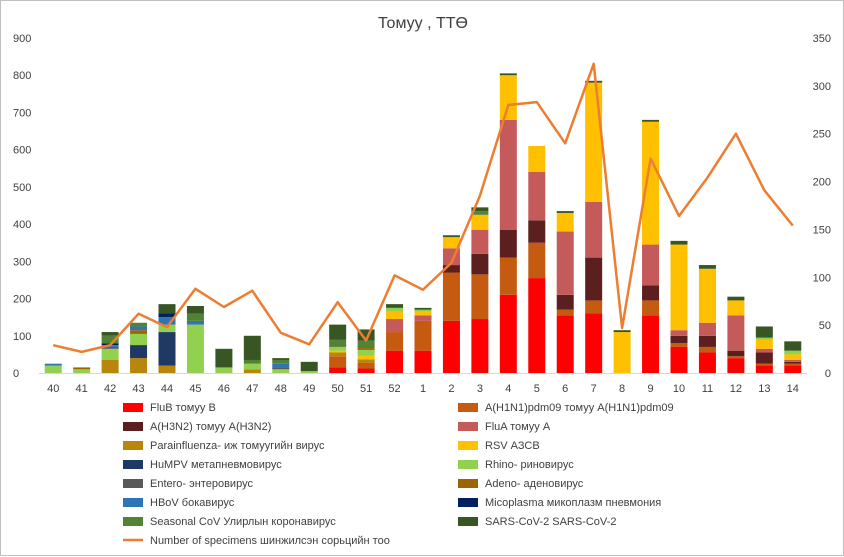 This screenshot has width=844, height=557. What do you see at coordinates (736, 389) in the screenshot?
I see `x-tick-label: 12` at bounding box center [736, 389].